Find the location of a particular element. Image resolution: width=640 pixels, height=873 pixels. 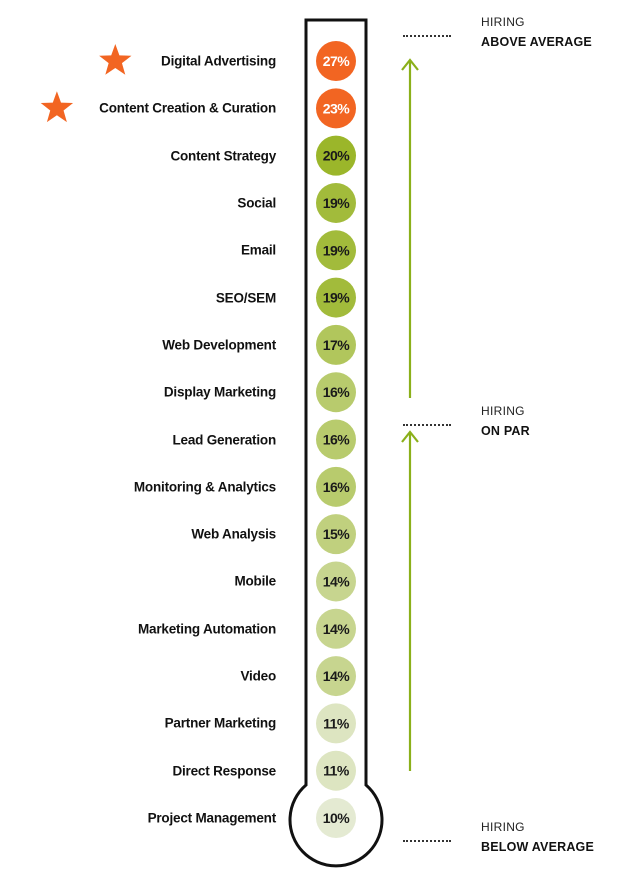

value-label: 23% is located at coordinates (337, 108).